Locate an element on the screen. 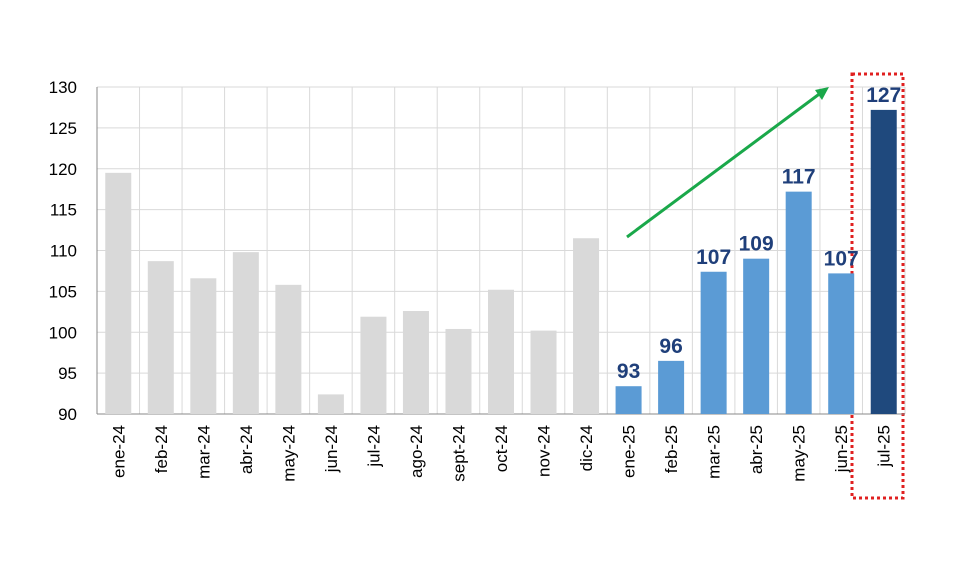 The height and width of the screenshot is (567, 980). x-tick-label: ene-24 is located at coordinates (118, 451).